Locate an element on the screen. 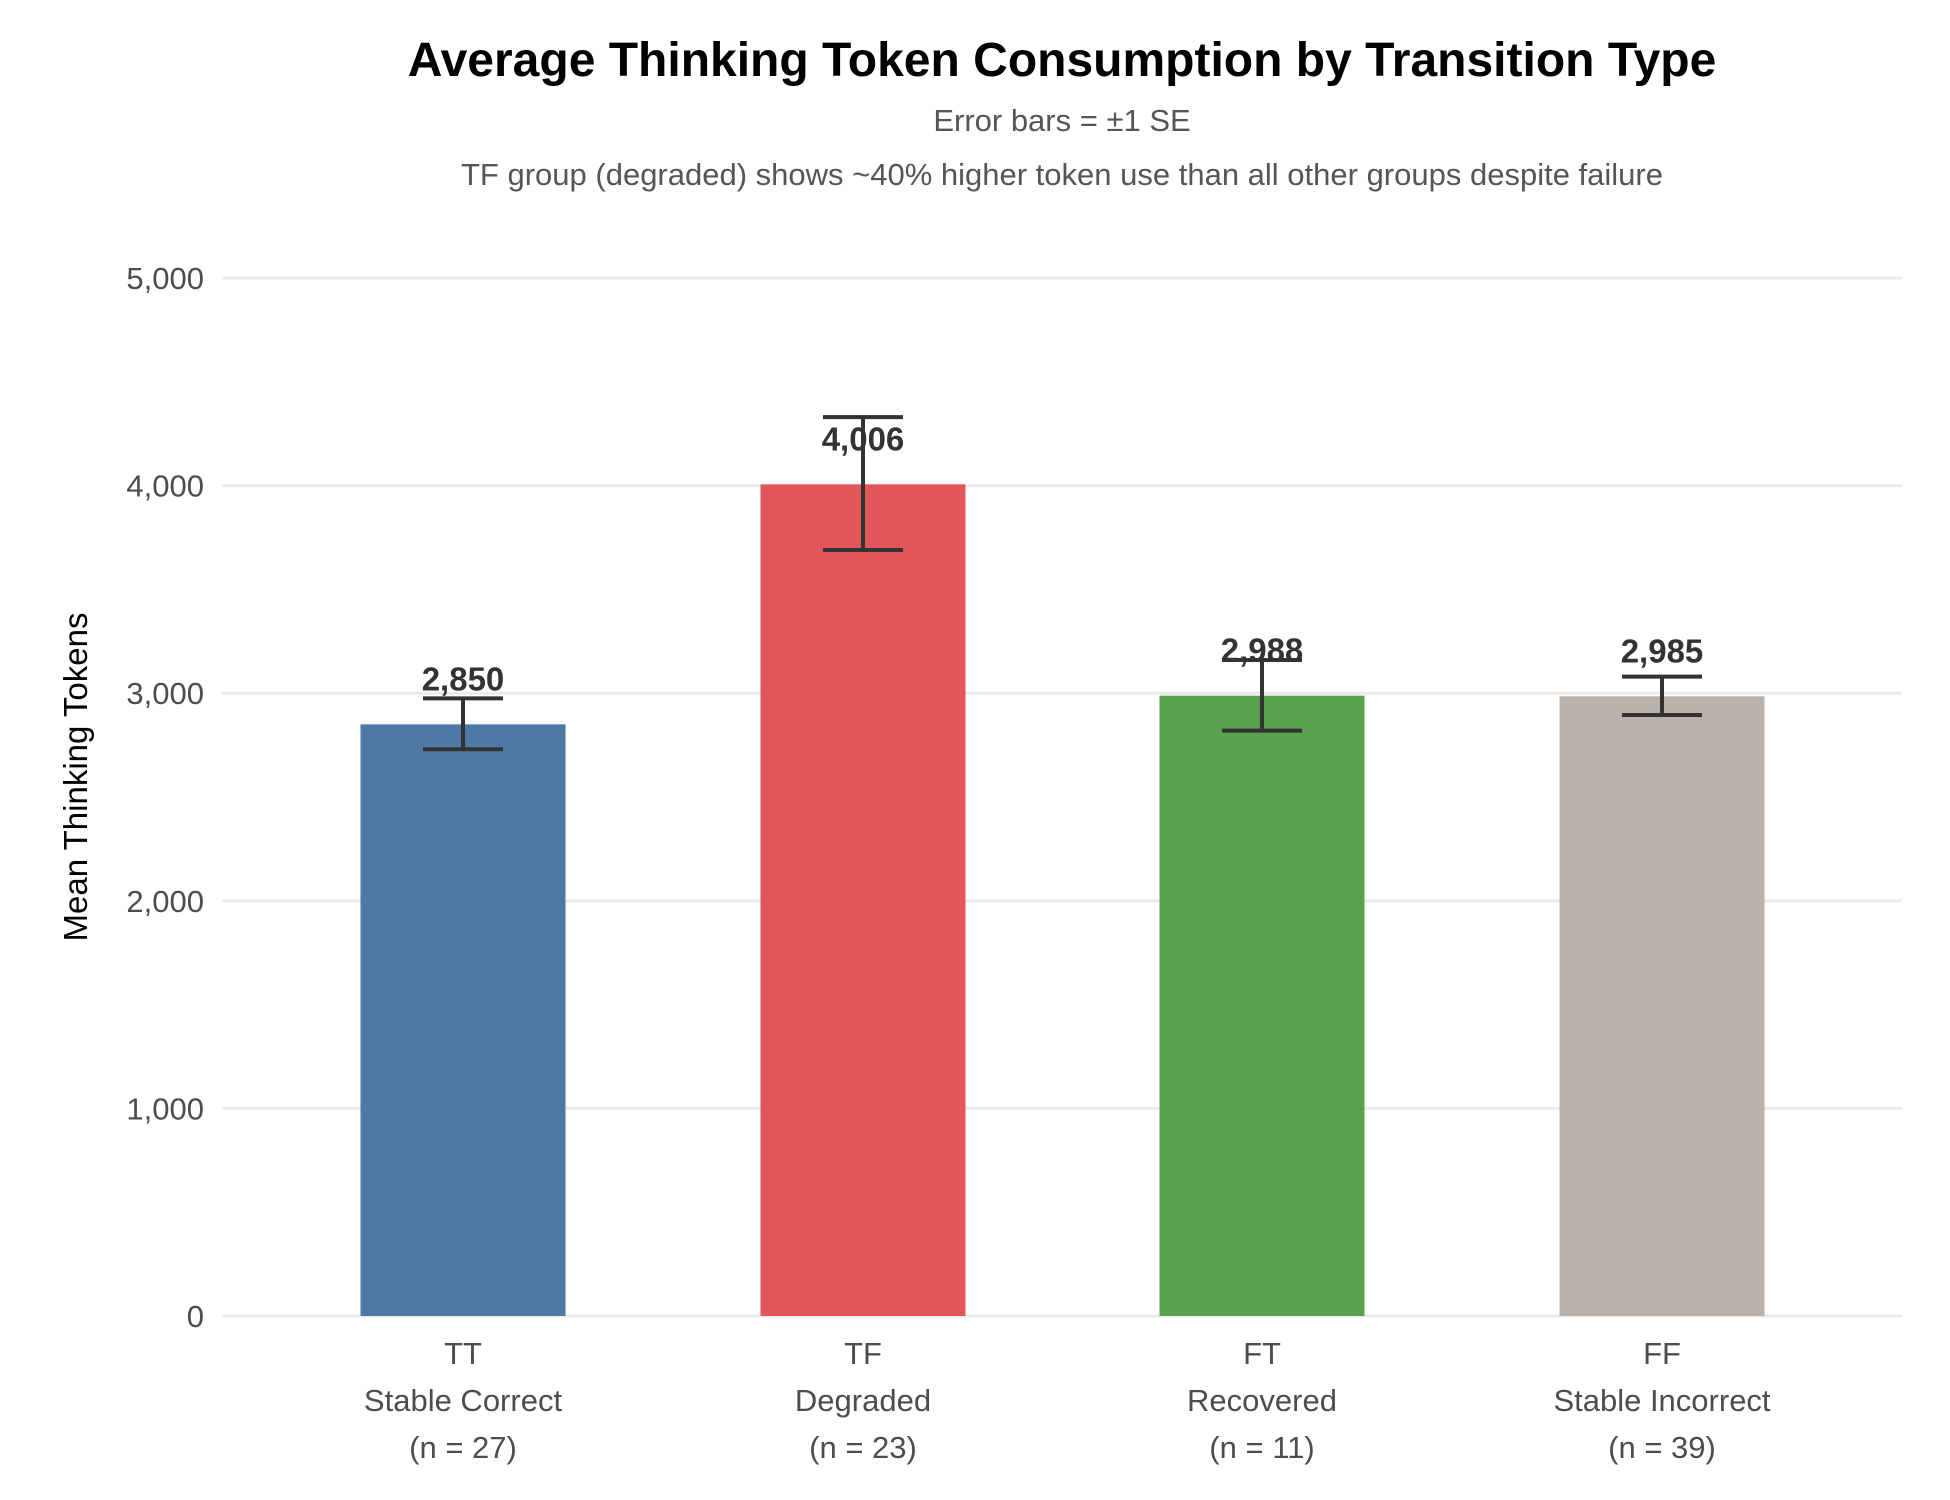  data-label-ft: 2,988 is located at coordinates (1262, 650).